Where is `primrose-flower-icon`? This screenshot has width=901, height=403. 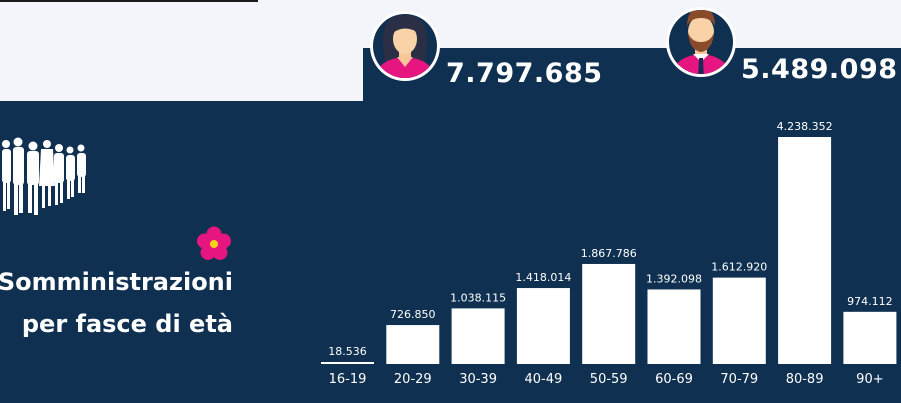
primrose-flower-icon is located at coordinates (214, 243).